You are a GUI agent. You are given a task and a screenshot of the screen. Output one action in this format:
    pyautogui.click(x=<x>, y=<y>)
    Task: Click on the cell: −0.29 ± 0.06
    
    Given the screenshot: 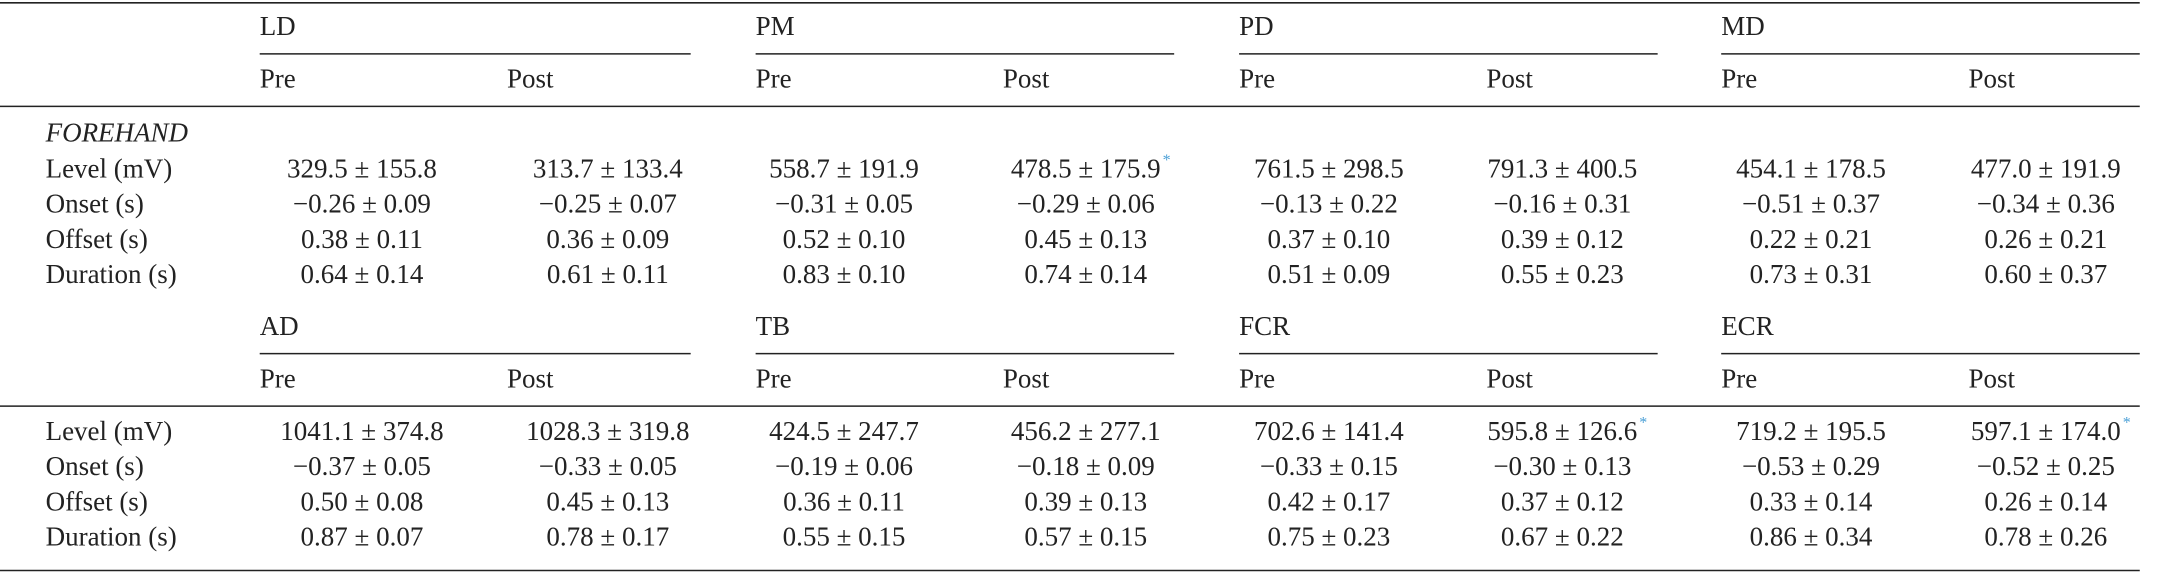 What is the action you would take?
    pyautogui.click(x=1086, y=204)
    